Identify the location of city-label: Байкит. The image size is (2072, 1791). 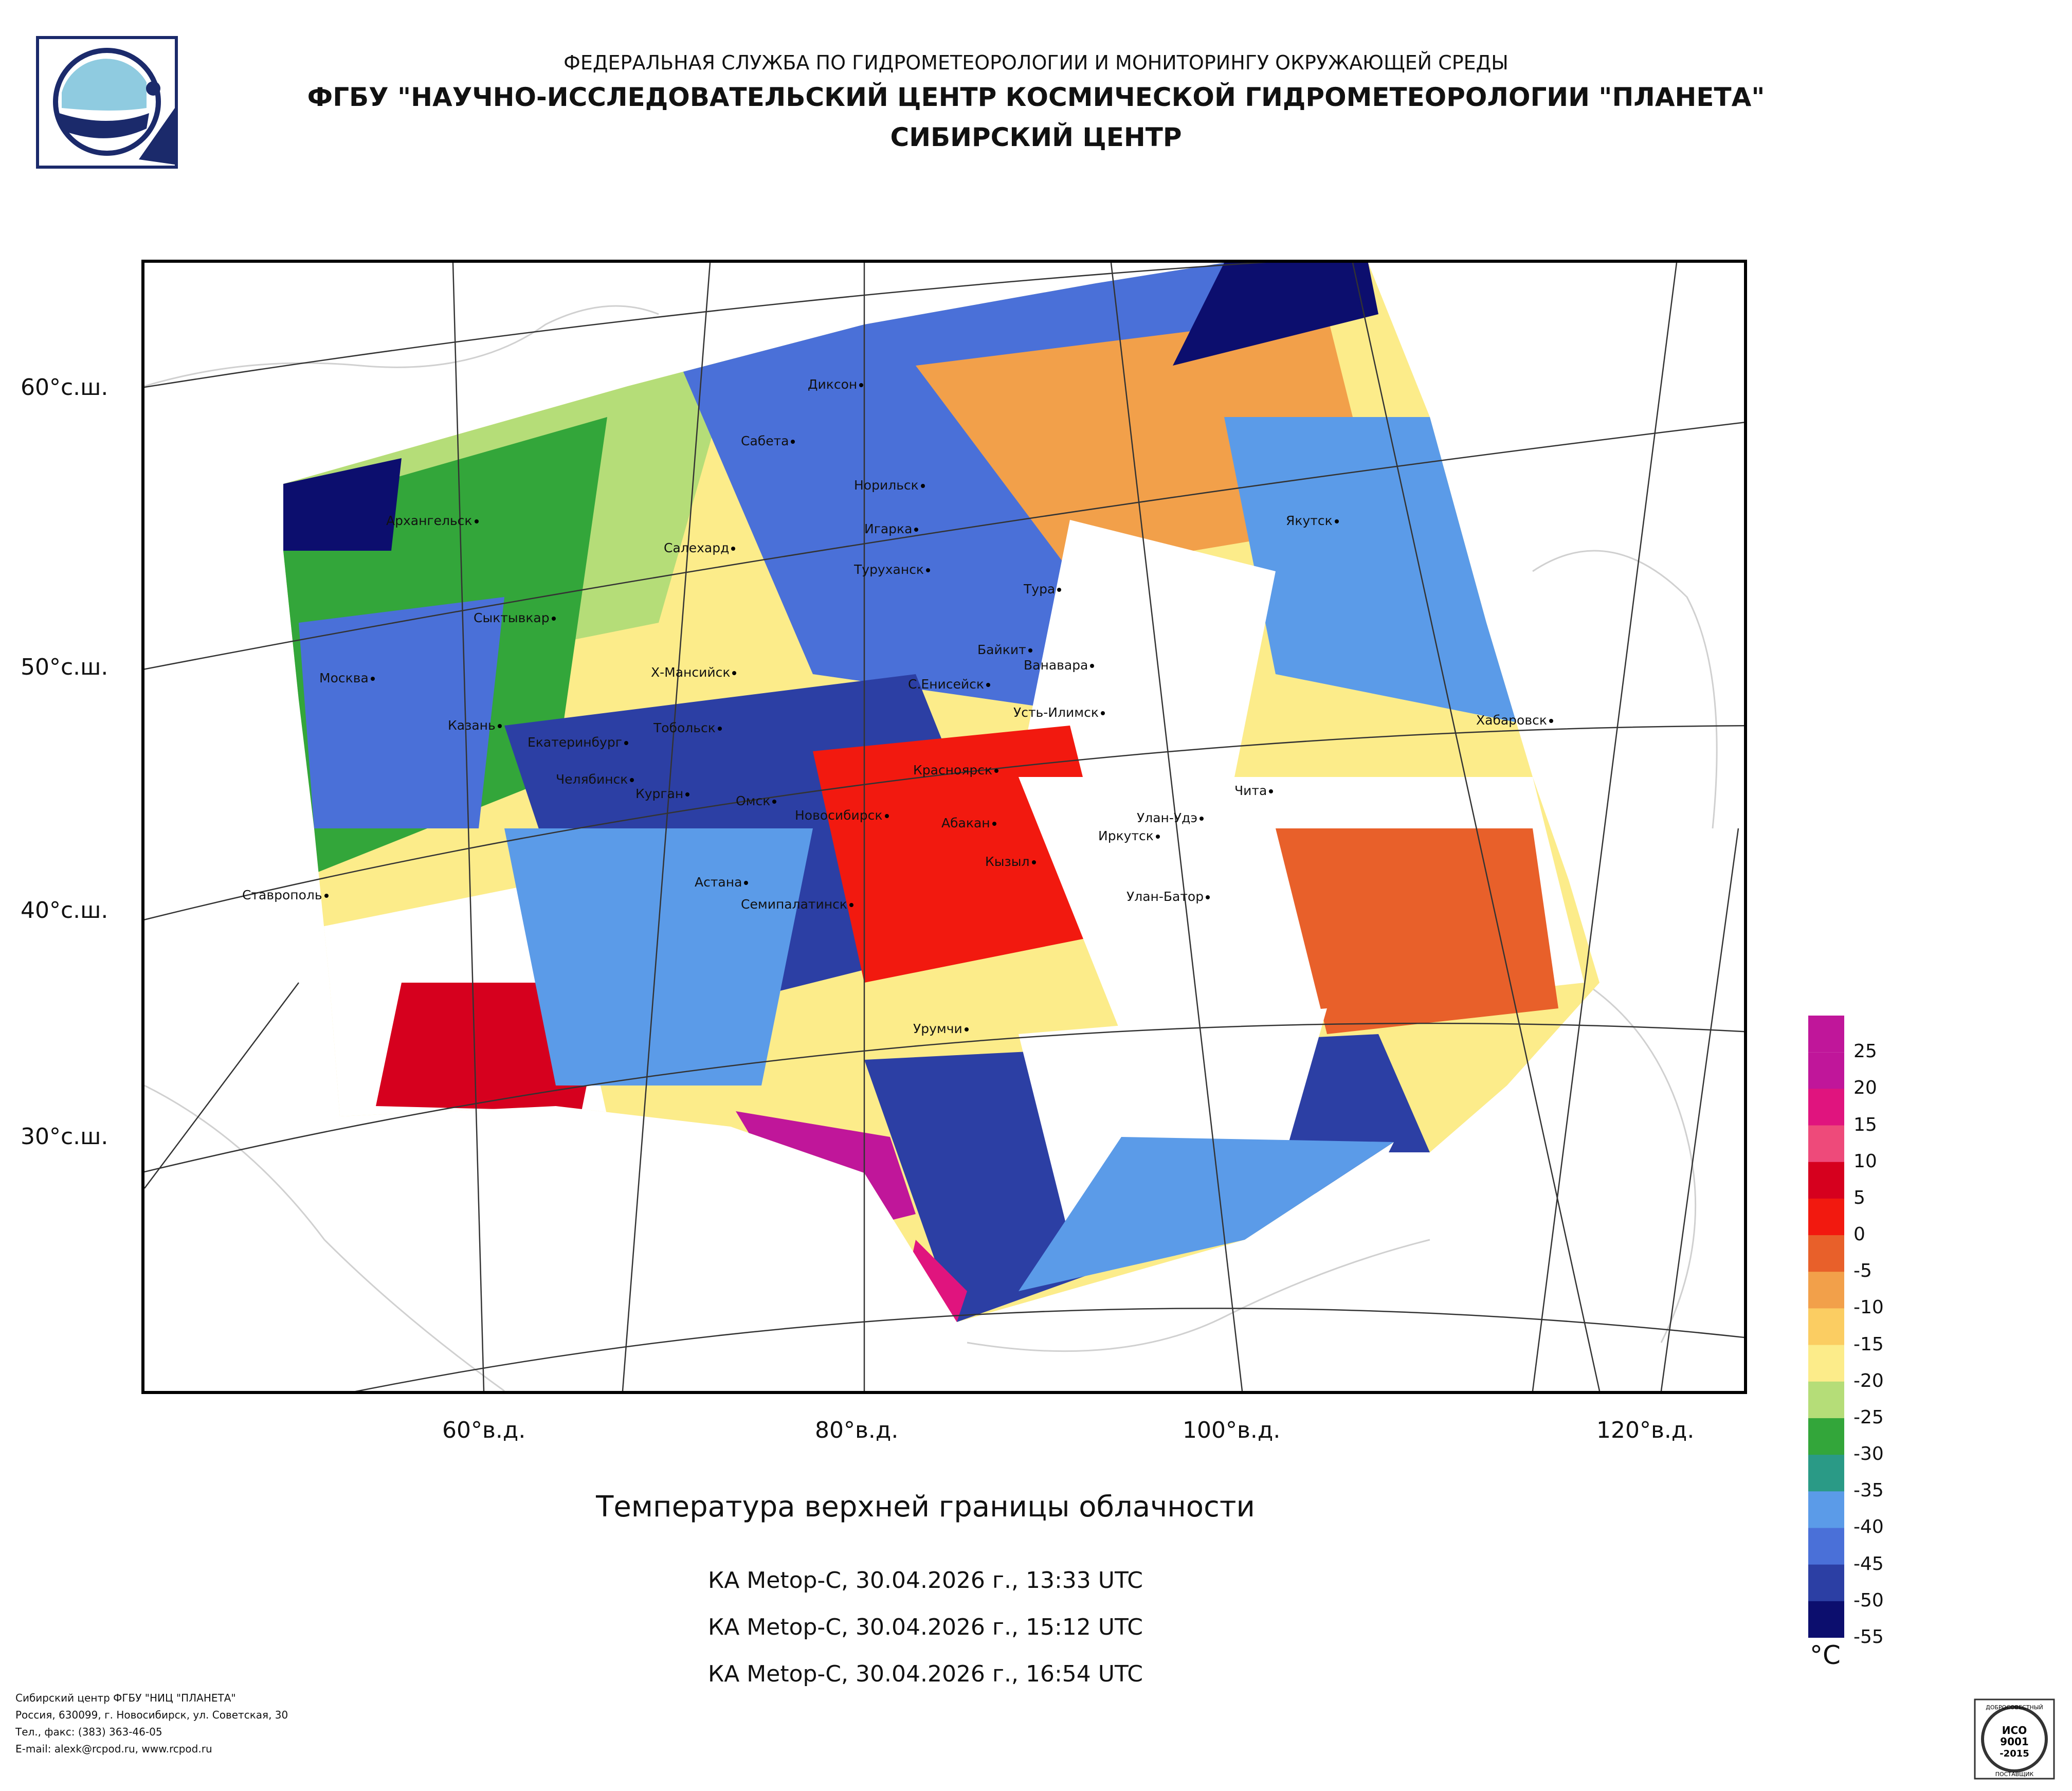
(1004, 649).